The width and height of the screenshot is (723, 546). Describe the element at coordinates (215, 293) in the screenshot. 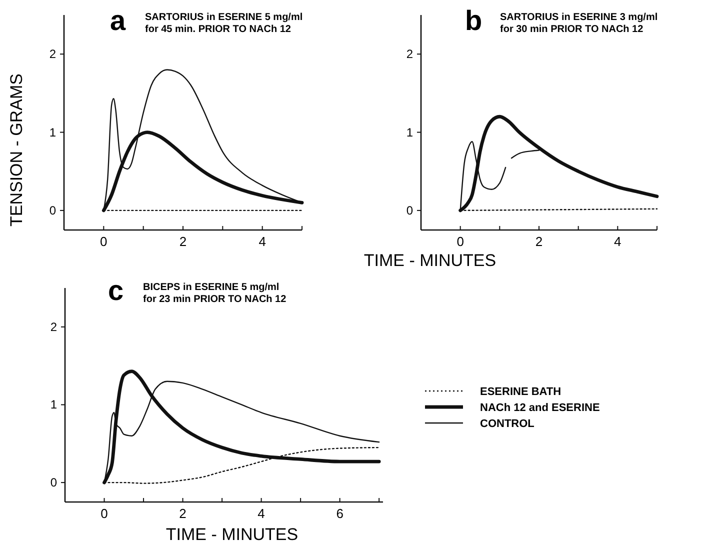

I see `chart-subtitle: BICEPS in ESERINE 5 mg/ml for 23 min PRIOR TO NACh 12` at that location.